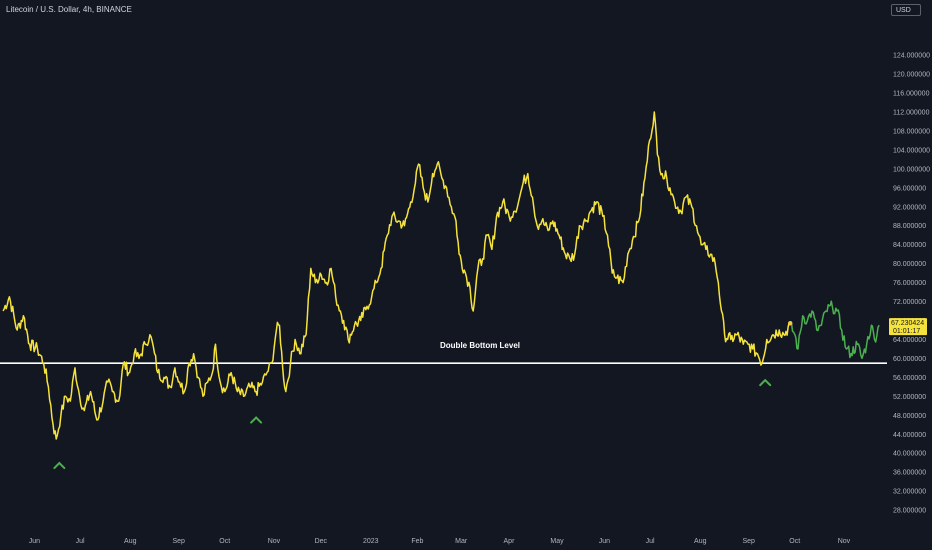 This screenshot has width=932, height=550. I want to click on y-axis-tick-label: 100.000000, so click(911, 169).